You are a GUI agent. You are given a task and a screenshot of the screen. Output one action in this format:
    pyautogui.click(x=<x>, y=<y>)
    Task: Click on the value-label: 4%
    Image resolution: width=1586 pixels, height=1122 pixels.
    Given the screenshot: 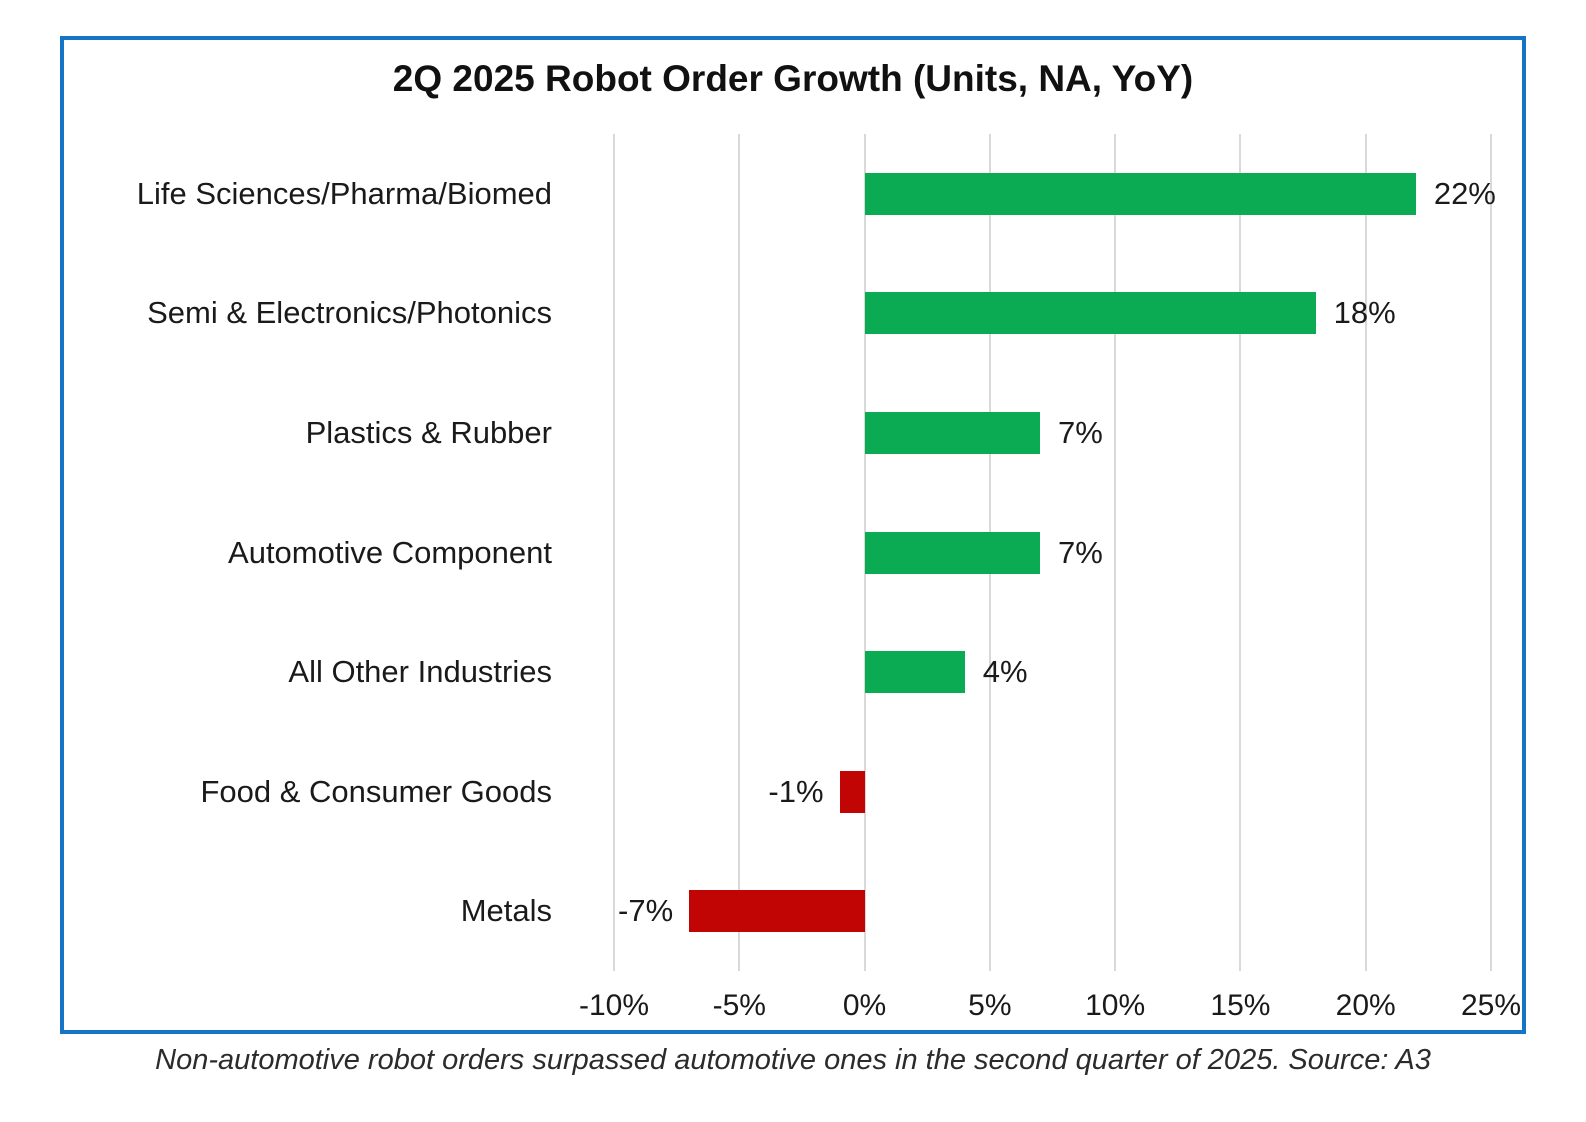 What is the action you would take?
    pyautogui.click(x=1005, y=671)
    